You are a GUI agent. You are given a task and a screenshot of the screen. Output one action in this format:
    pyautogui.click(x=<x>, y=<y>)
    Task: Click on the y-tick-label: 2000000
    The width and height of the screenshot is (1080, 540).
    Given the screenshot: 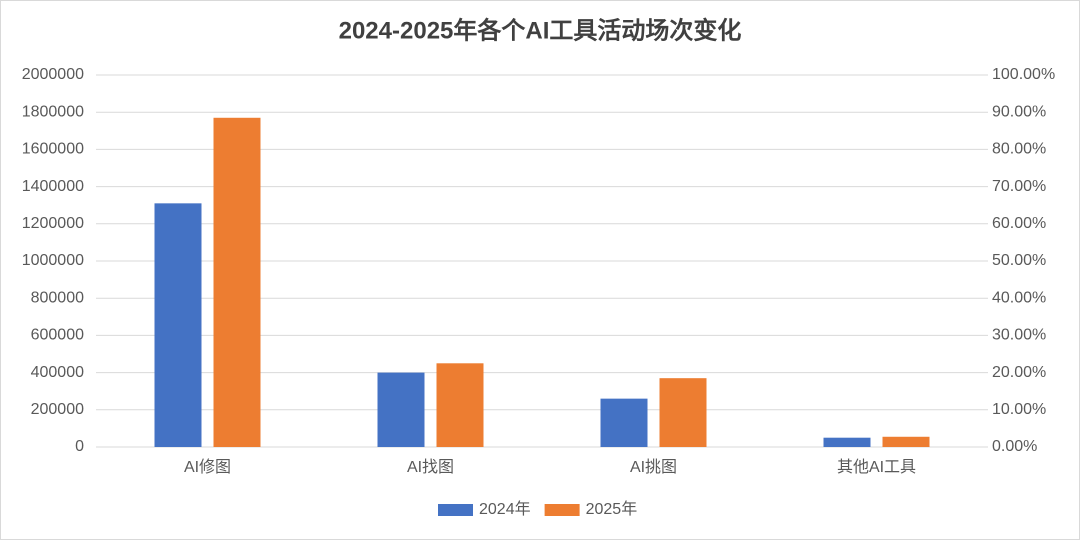 What is the action you would take?
    pyautogui.click(x=53, y=74)
    